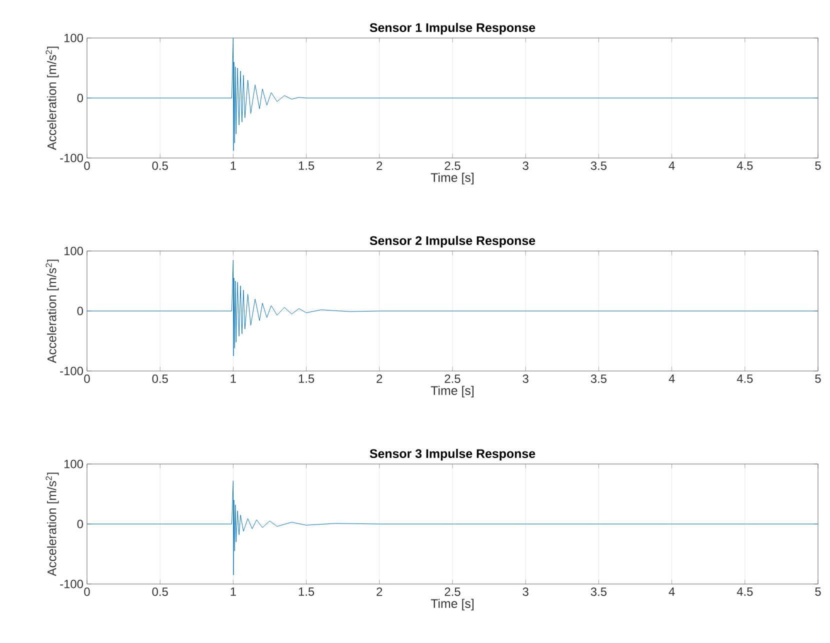  What do you see at coordinates (453, 454) in the screenshot?
I see `chart-title: Sensor 3 Impulse Response` at bounding box center [453, 454].